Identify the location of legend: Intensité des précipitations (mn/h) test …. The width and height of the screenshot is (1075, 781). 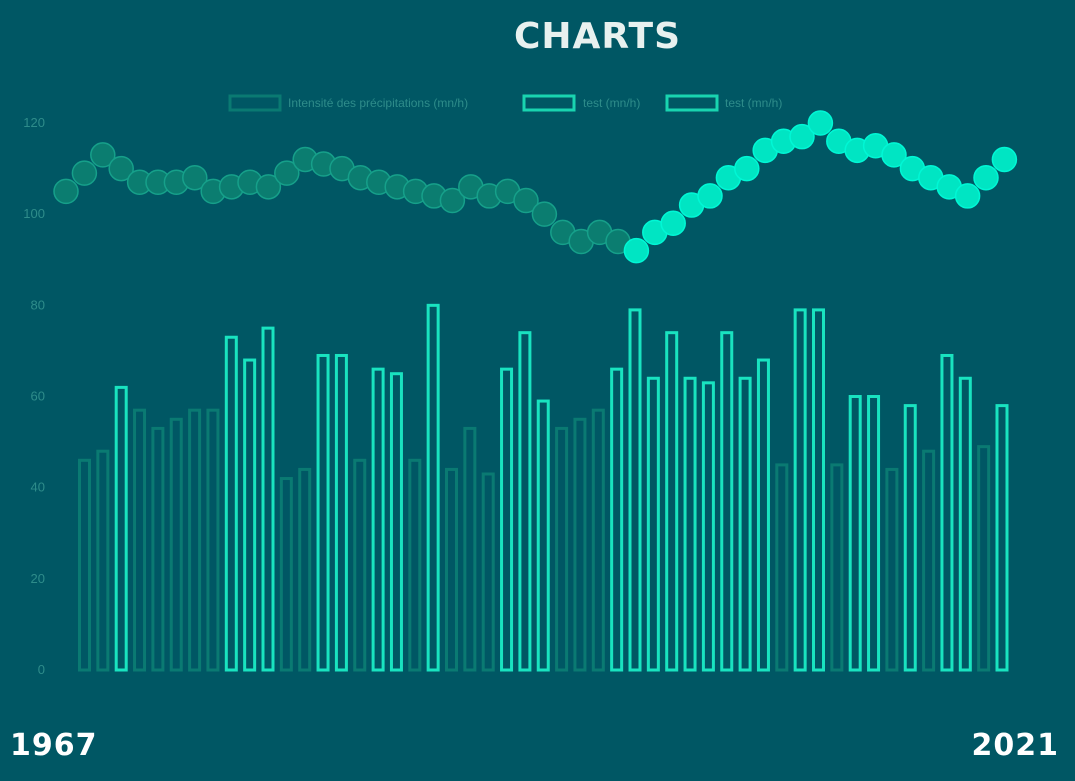
(505, 103).